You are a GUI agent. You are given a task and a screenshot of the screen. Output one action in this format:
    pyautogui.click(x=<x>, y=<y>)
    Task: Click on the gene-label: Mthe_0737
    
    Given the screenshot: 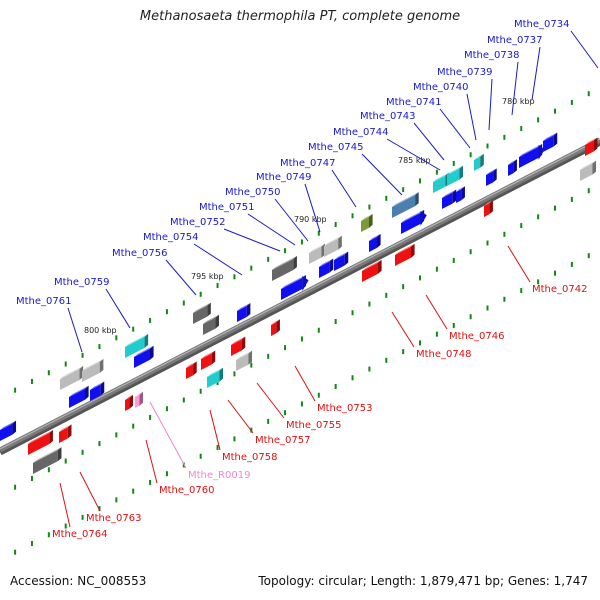 What is the action you would take?
    pyautogui.click(x=515, y=40)
    